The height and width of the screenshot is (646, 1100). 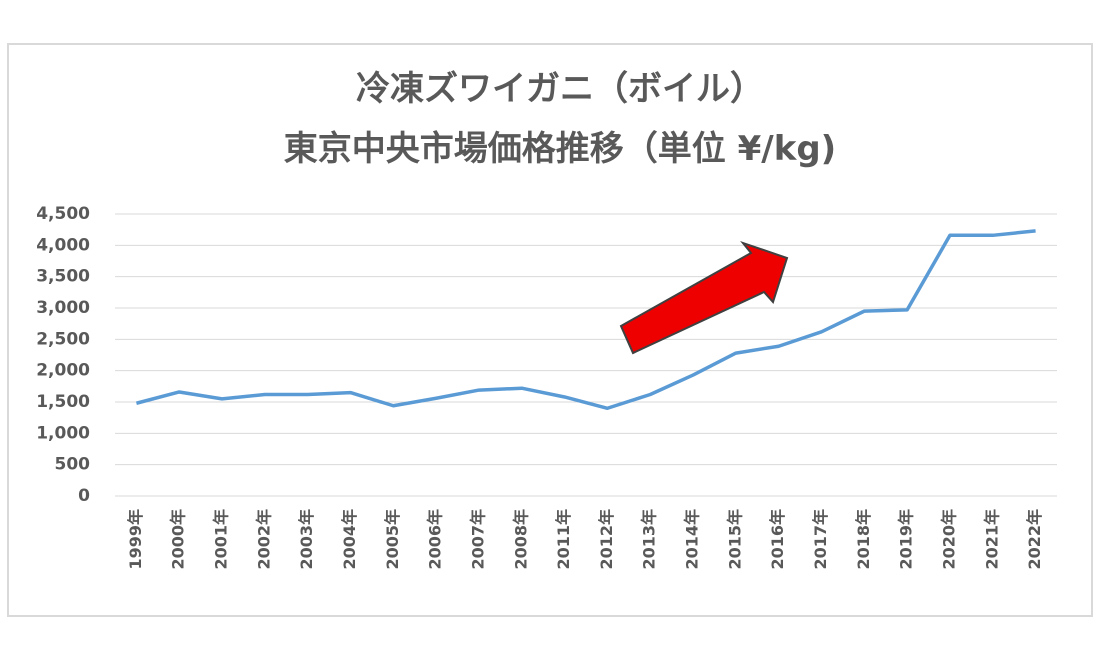 What do you see at coordinates (777, 539) in the screenshot?
I see `x-tick-label: 2016年` at bounding box center [777, 539].